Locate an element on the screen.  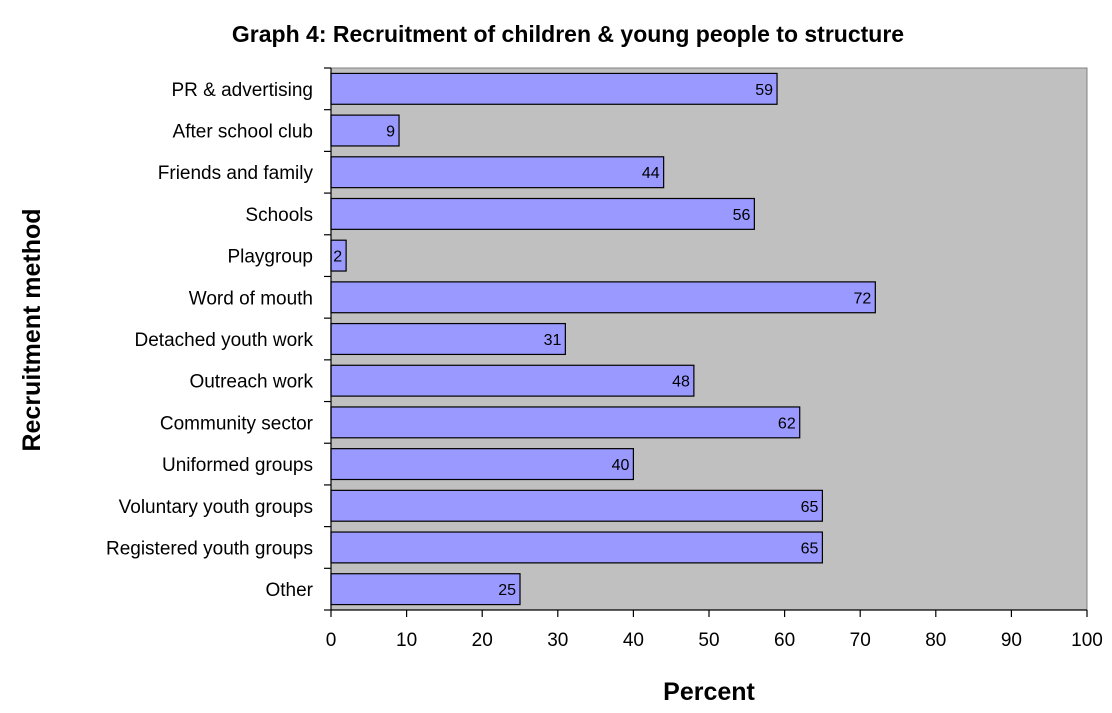
category-label-12: Other is located at coordinates (289, 590).